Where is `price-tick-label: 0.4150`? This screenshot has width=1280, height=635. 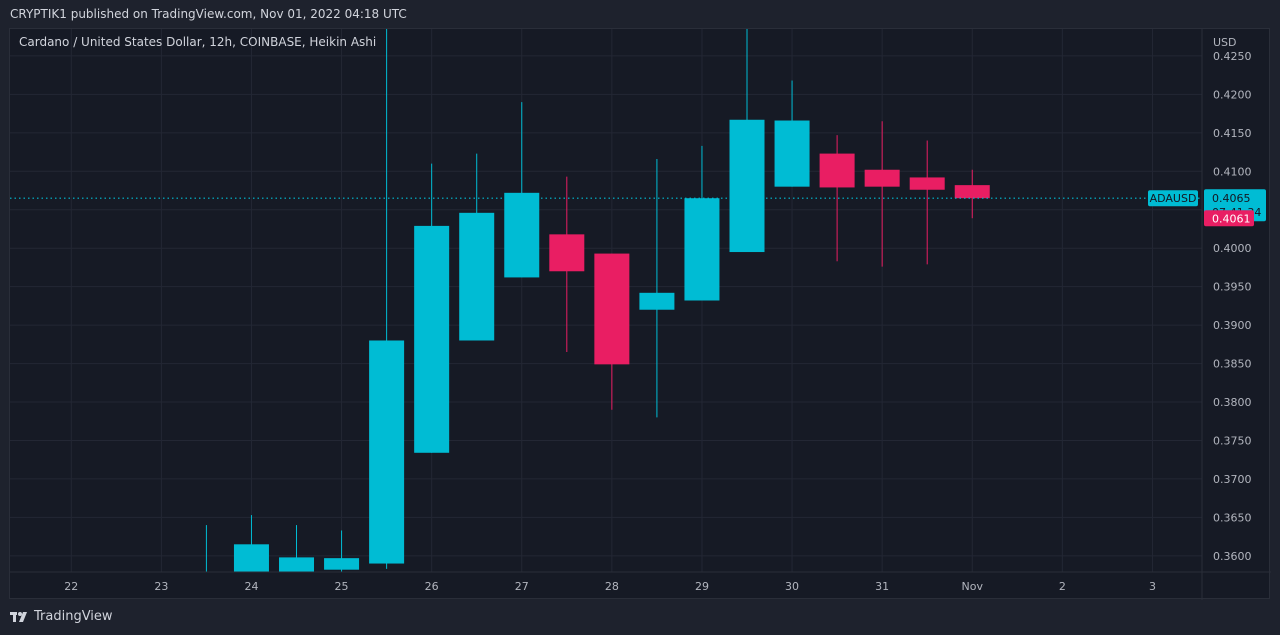
price-tick-label: 0.4150 is located at coordinates (1232, 133).